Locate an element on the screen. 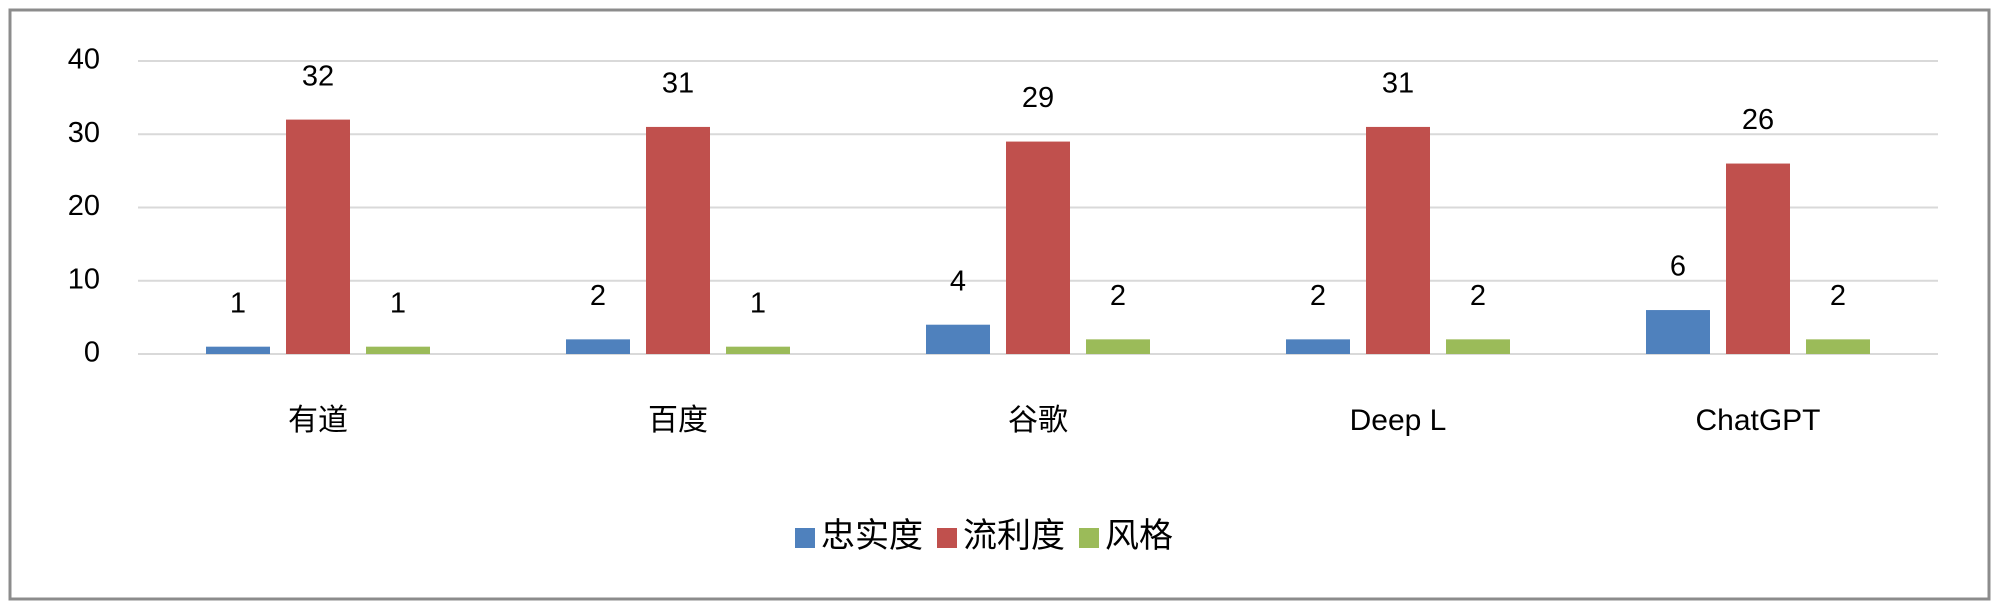  x-tick-label: 有道 is located at coordinates (318, 420).